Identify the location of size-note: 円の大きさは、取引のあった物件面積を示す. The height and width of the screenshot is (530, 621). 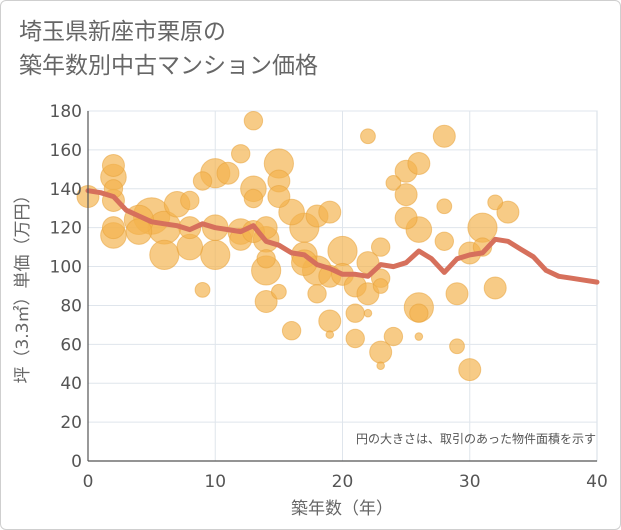
(476, 438).